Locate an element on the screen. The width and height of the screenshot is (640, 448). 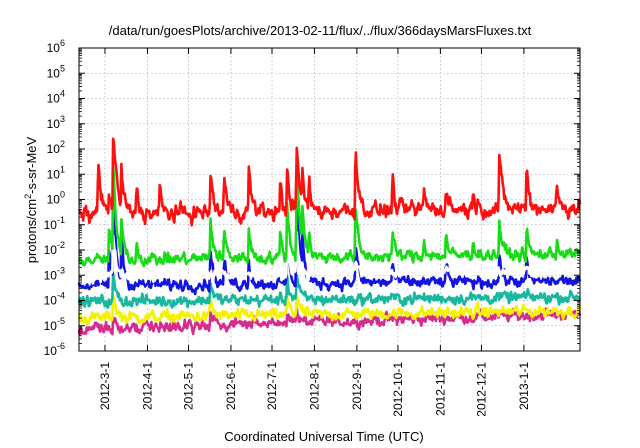
y-tick-label: 10⁻¹ is located at coordinates (54, 223).